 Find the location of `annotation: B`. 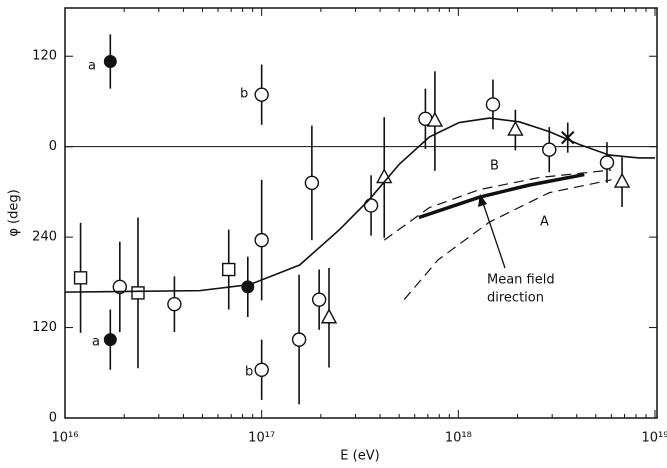

annotation: B is located at coordinates (494, 166).